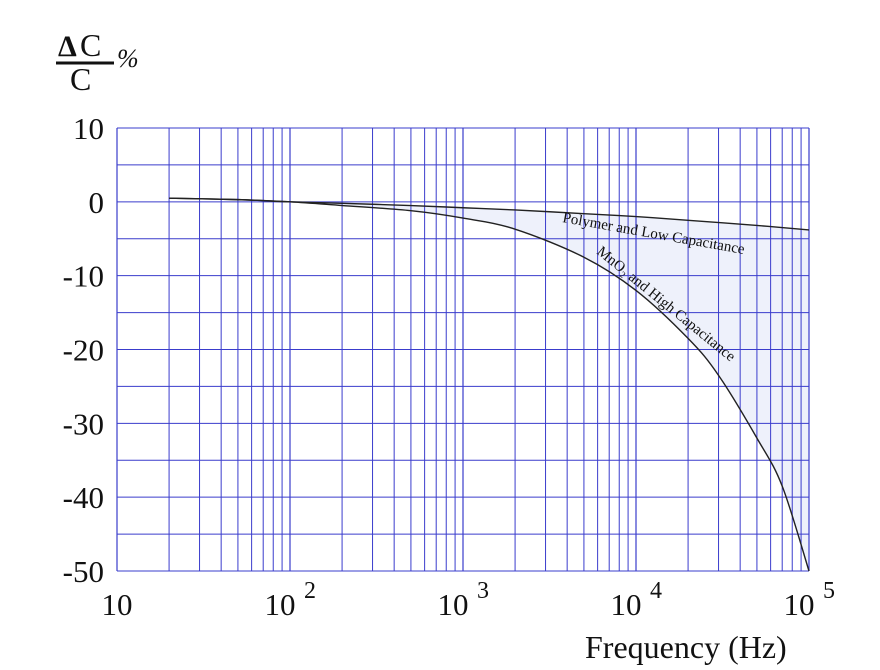 This screenshot has width=880, height=670. I want to click on x-tick-exponent: 2, so click(310, 591).